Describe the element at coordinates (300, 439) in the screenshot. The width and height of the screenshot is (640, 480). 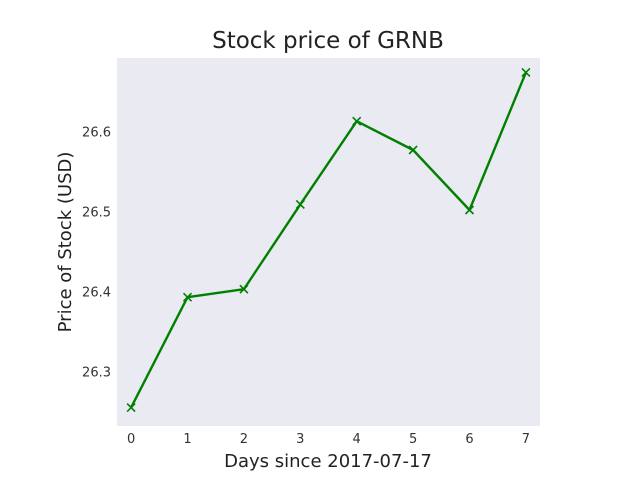
I see `x-tick-label: 3` at that location.